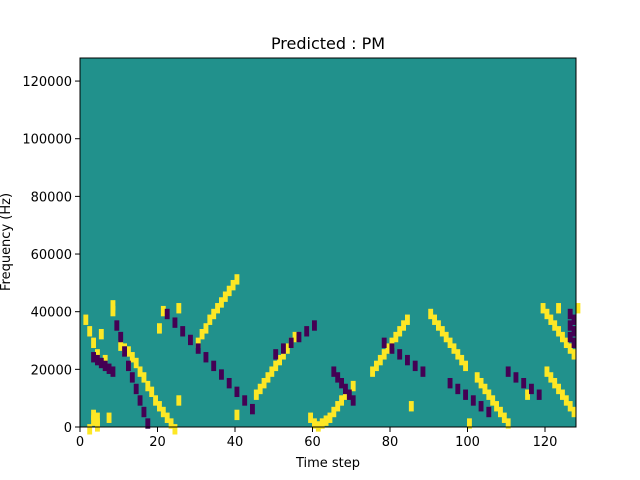  What do you see at coordinates (312, 442) in the screenshot?
I see `x-tick-label: 60` at bounding box center [312, 442].